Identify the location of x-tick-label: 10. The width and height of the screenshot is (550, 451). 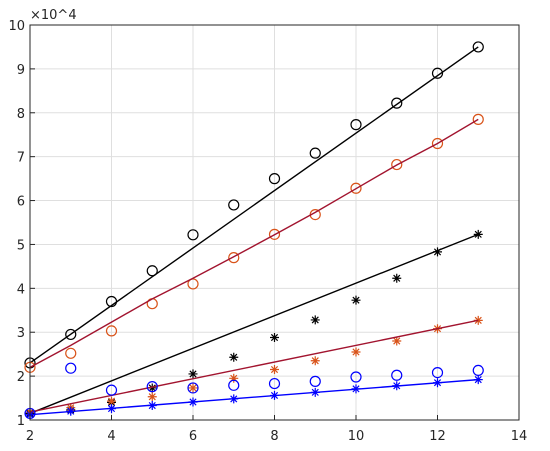
(356, 436).